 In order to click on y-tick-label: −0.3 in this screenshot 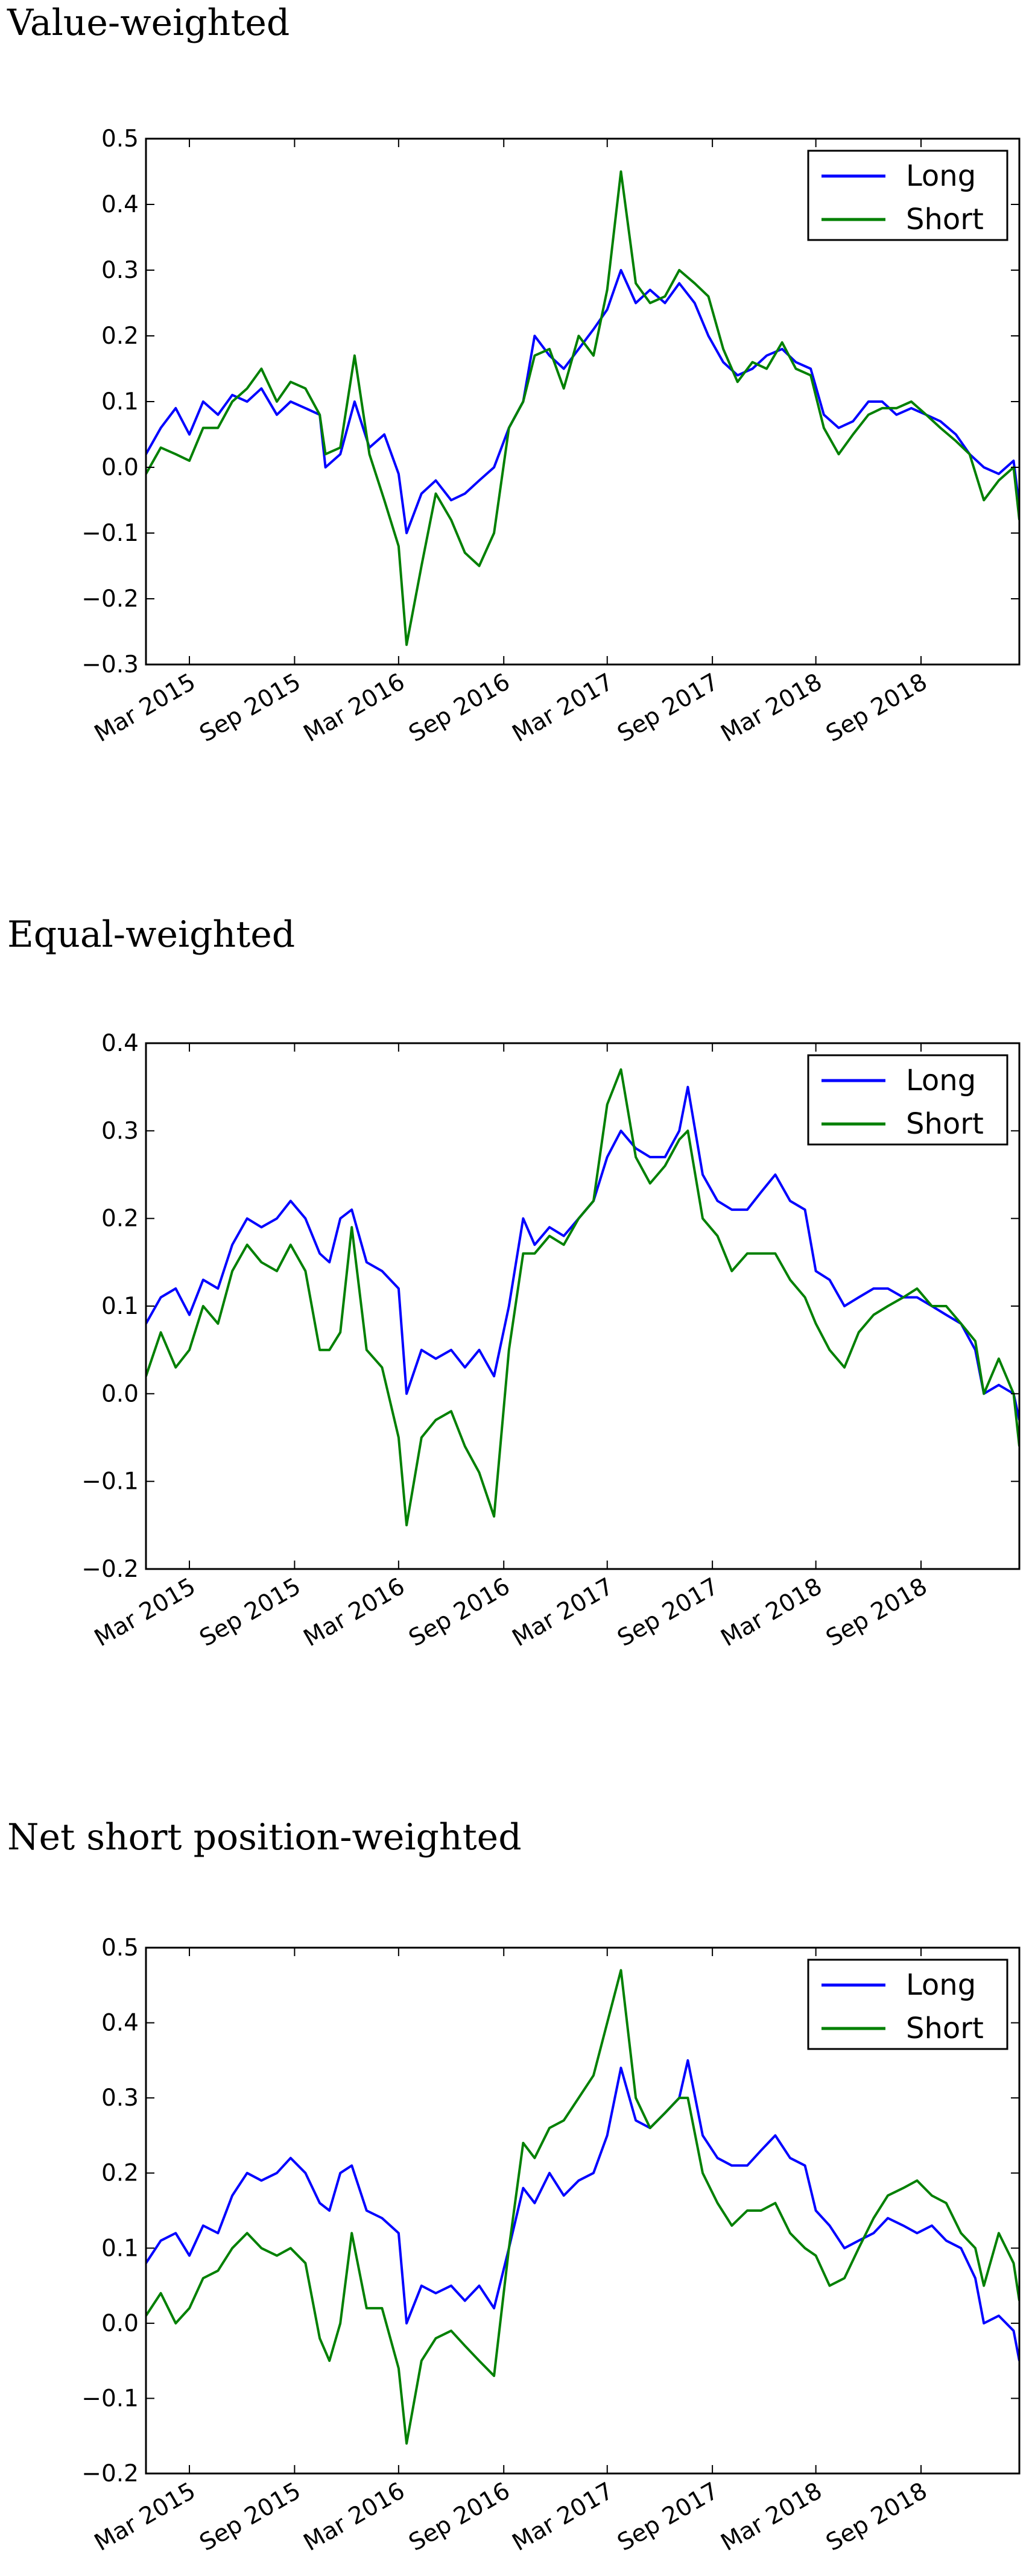, I will do `click(110, 664)`.